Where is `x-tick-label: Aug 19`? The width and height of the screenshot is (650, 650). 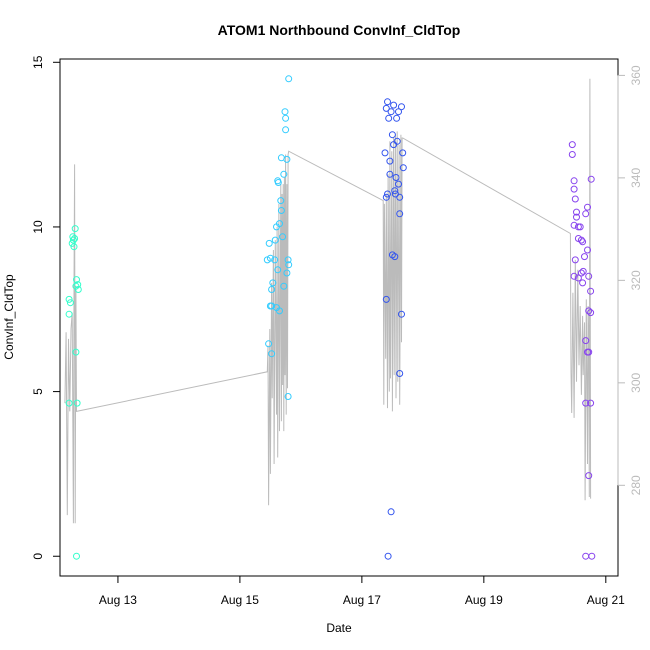
x-tick-label: Aug 19 is located at coordinates (484, 600).